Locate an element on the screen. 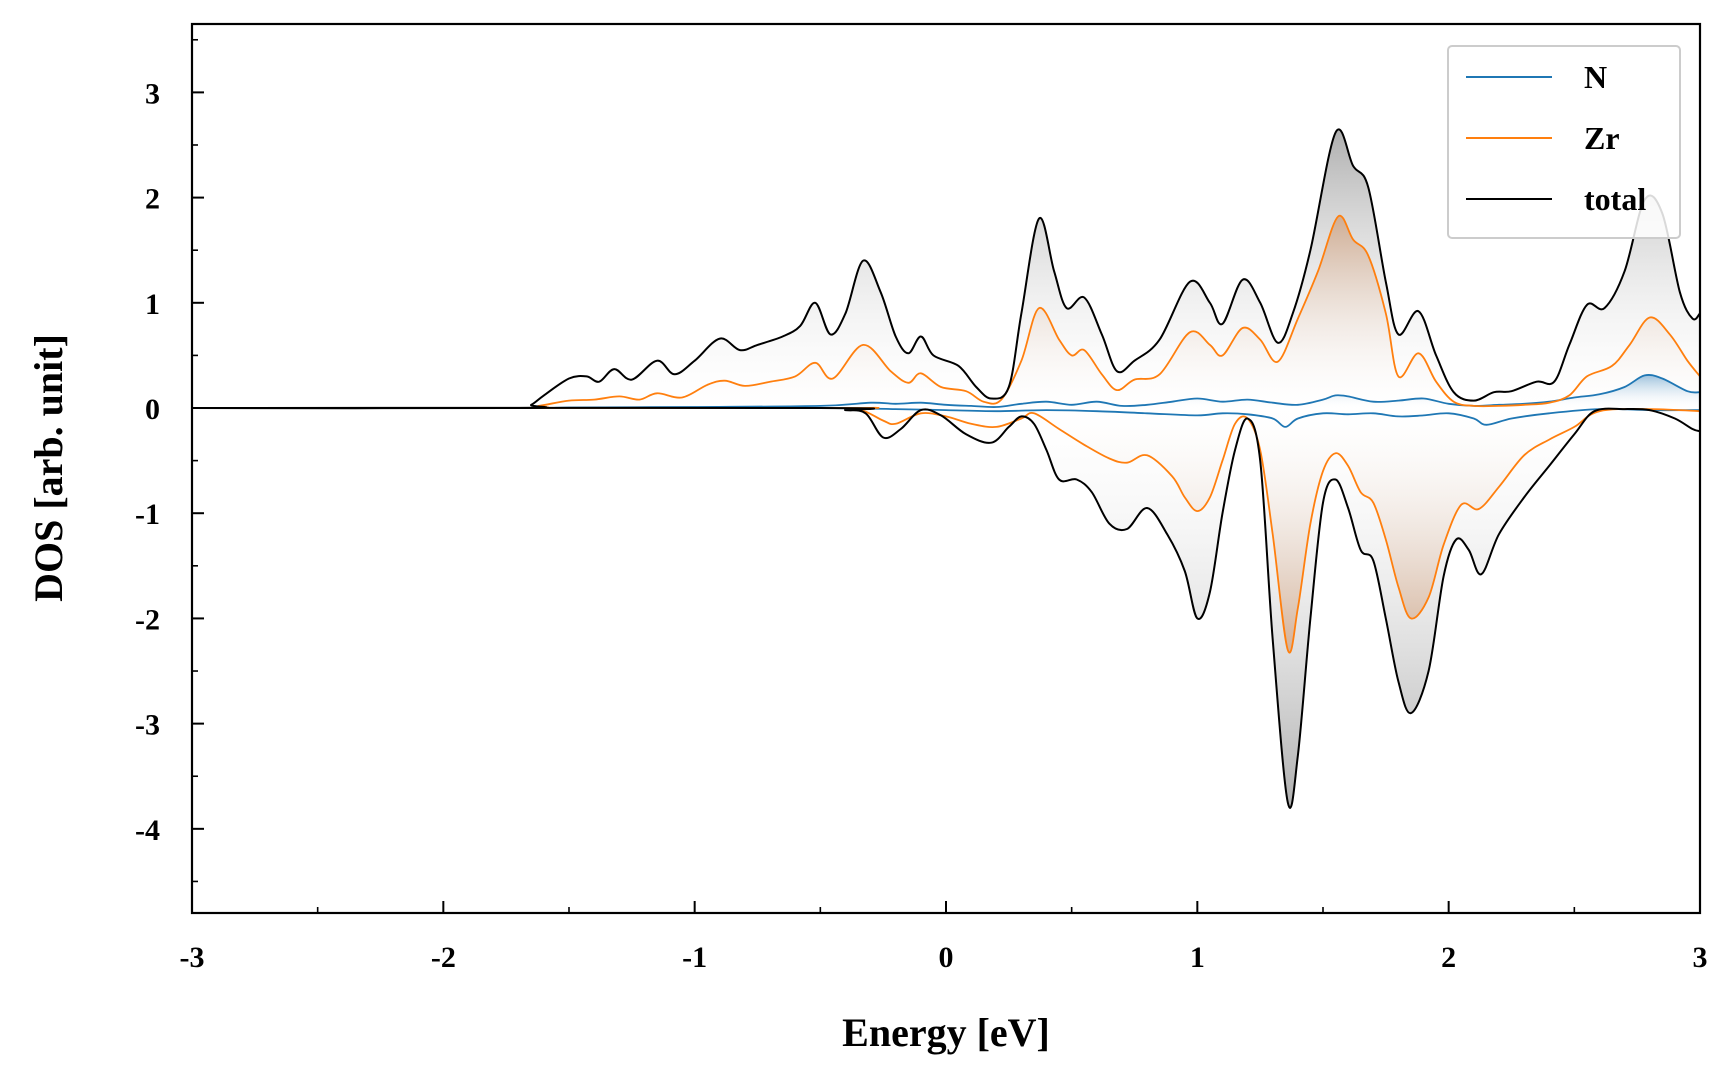  x-tick-label: 2 is located at coordinates (1448, 957).